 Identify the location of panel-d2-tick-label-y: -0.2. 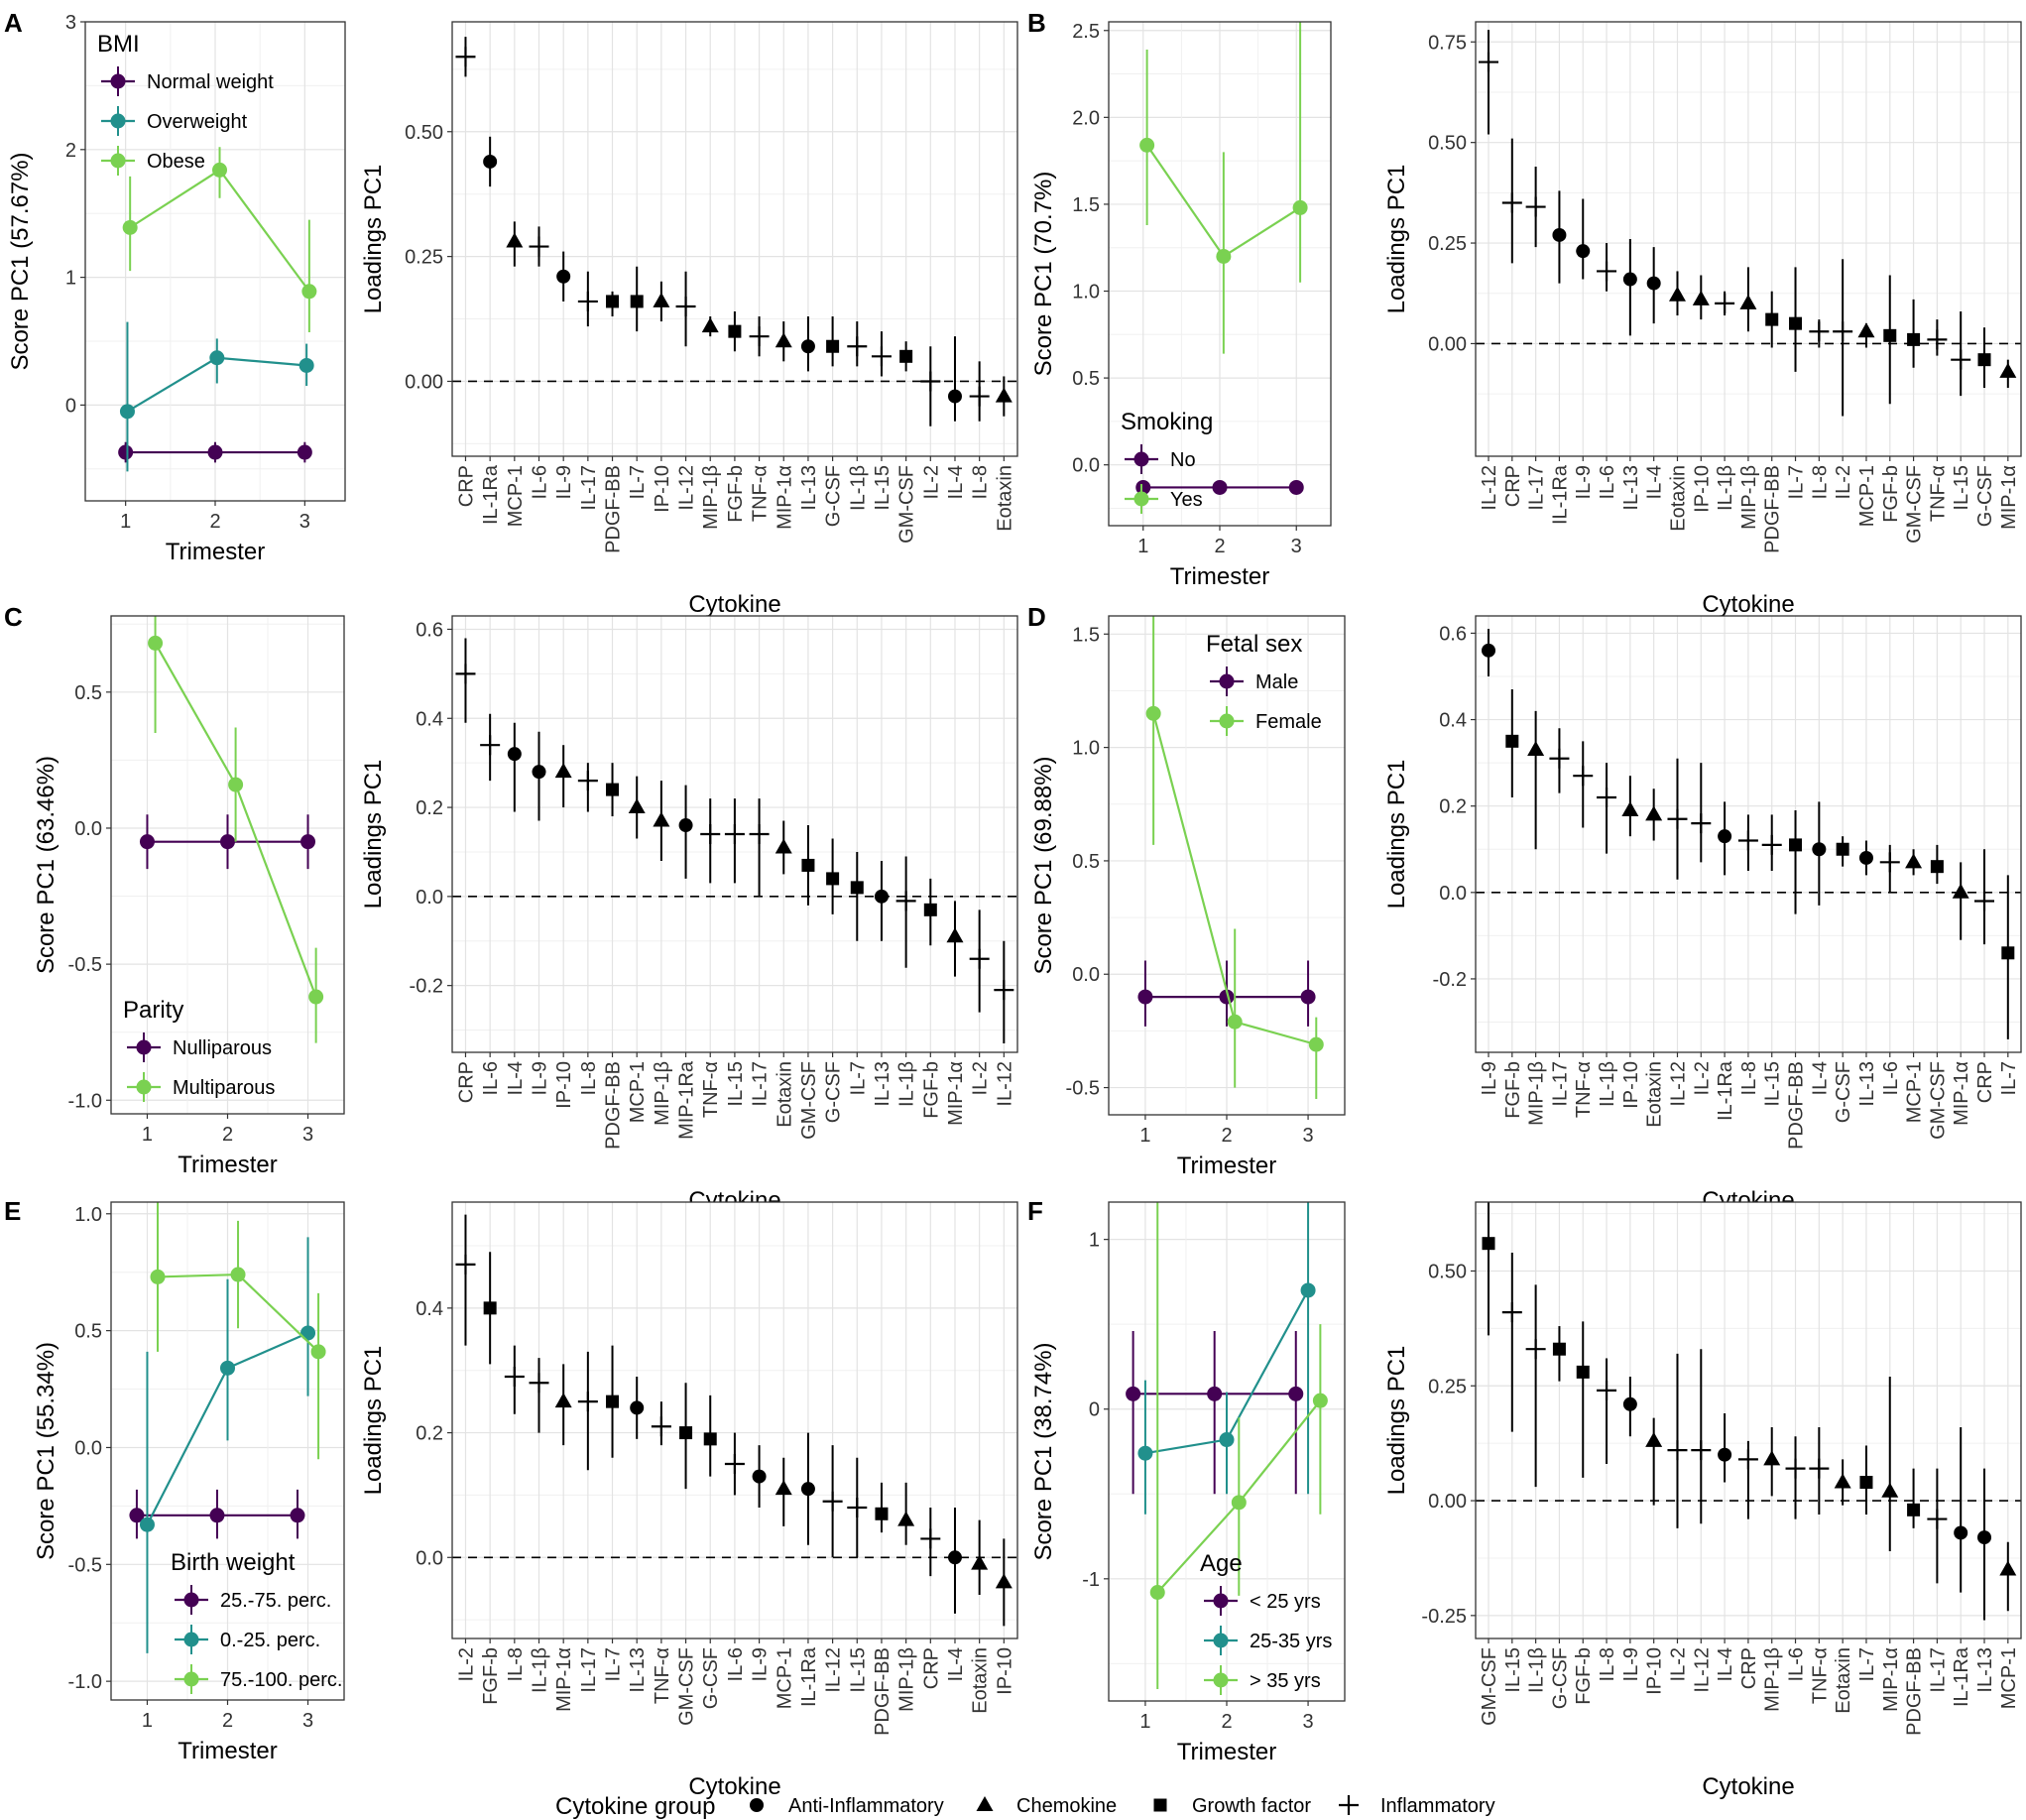
(1450, 980).